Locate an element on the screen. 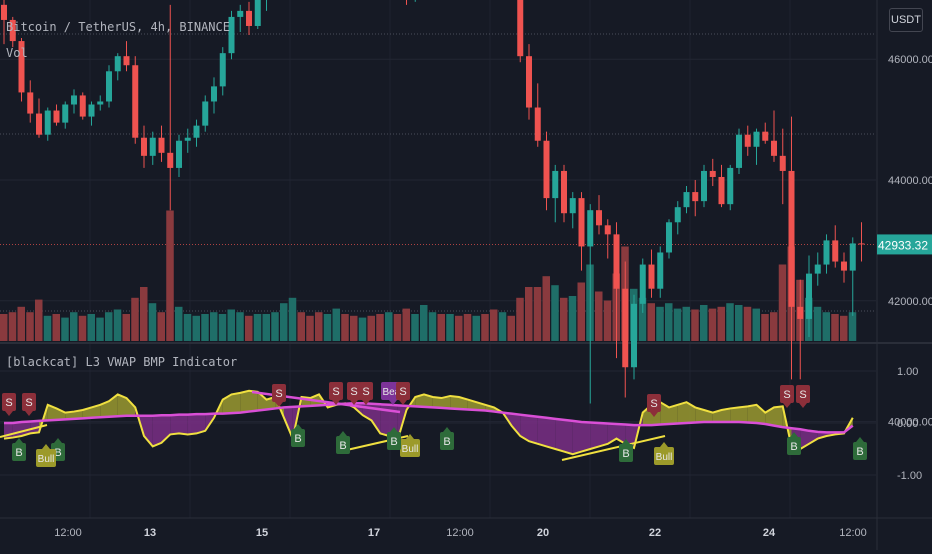 Image resolution: width=932 pixels, height=554 pixels. last-price-tag is located at coordinates (904, 244).